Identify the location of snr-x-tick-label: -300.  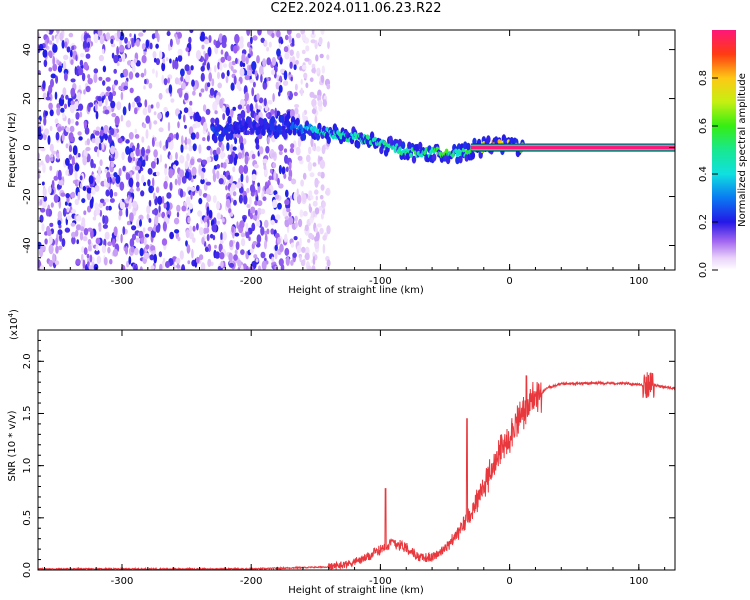
(122, 581).